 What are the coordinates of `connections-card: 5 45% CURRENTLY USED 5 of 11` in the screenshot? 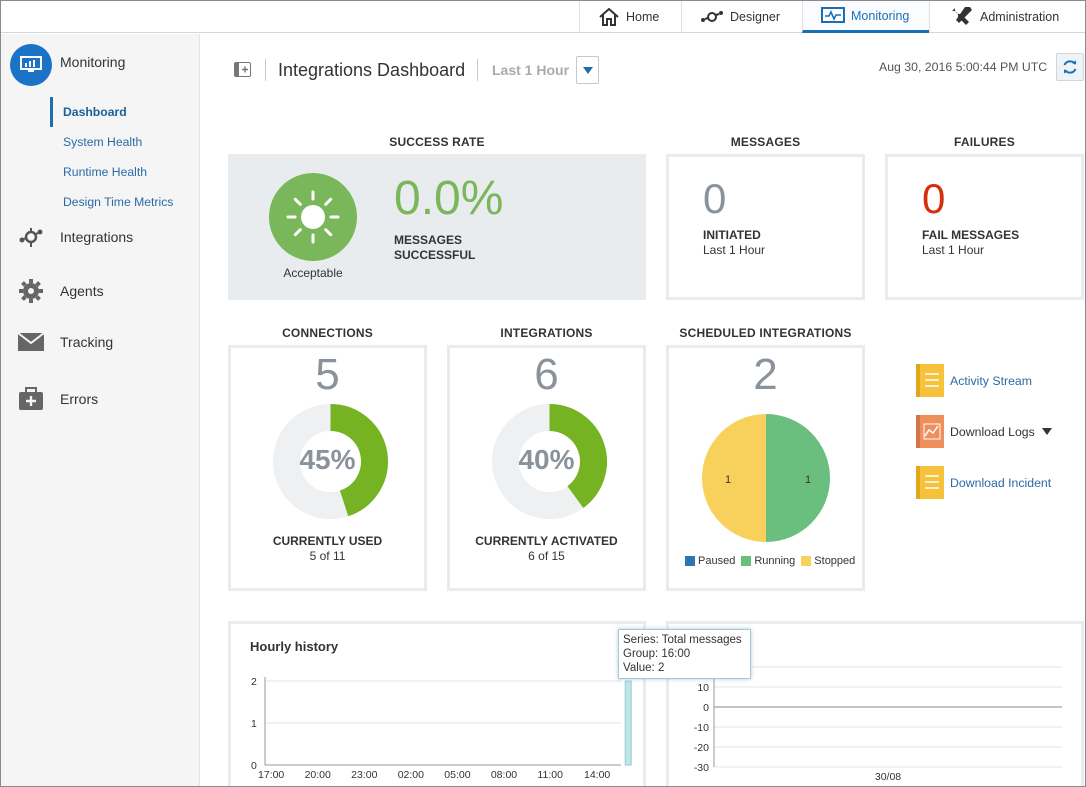 It's located at (327, 468).